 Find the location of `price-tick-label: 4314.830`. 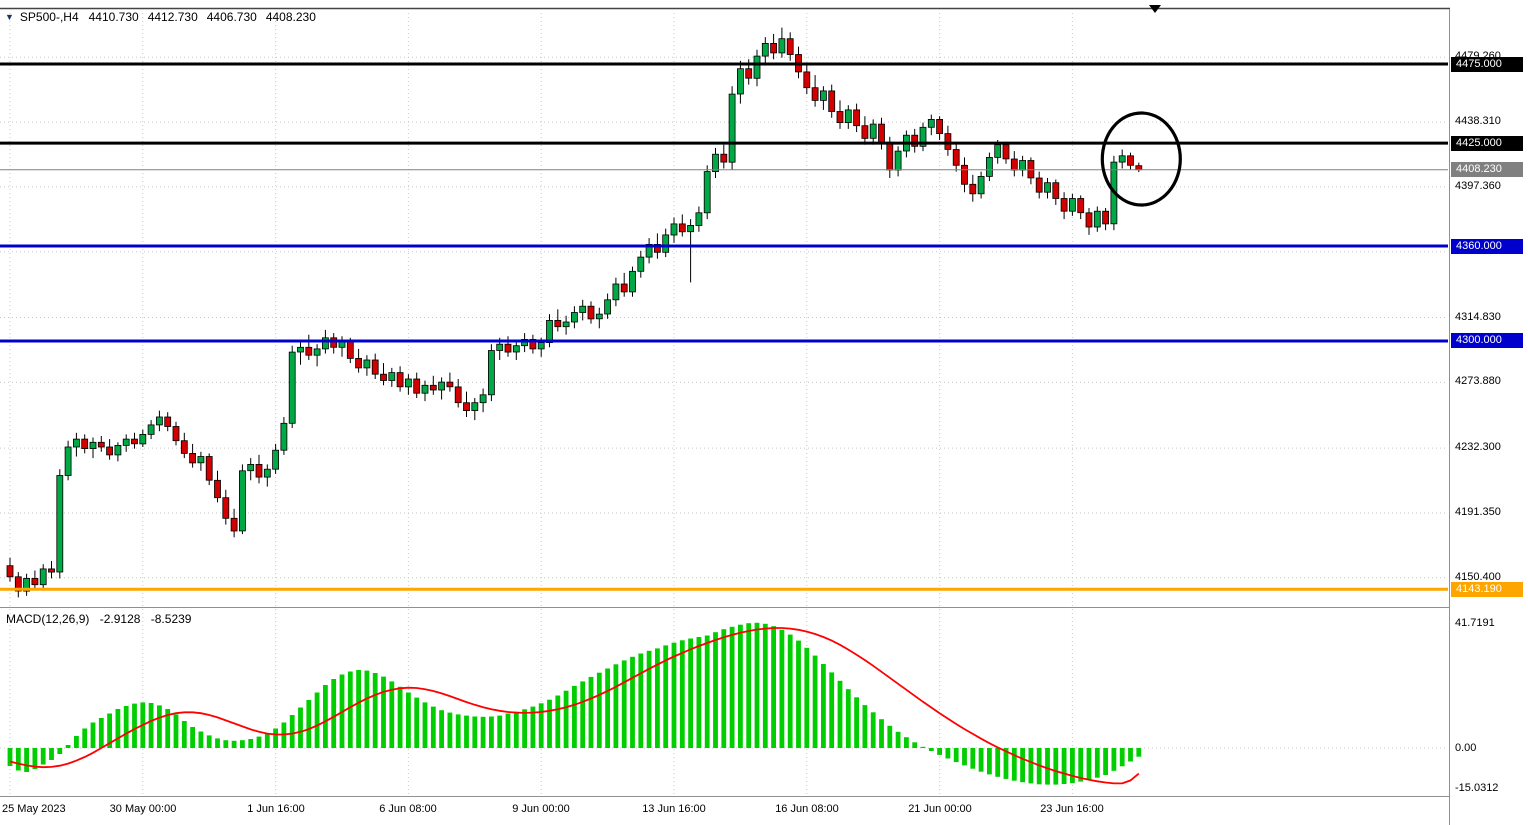

price-tick-label: 4314.830 is located at coordinates (1478, 317).